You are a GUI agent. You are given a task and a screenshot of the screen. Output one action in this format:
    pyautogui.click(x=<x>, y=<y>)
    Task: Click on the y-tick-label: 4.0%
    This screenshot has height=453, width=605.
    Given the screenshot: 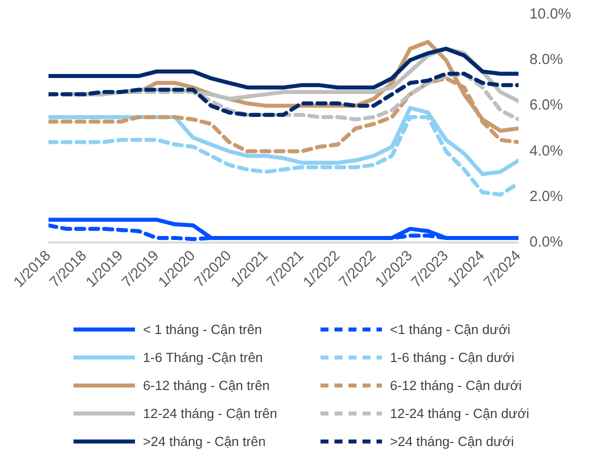 What is the action you would take?
    pyautogui.click(x=546, y=151)
    